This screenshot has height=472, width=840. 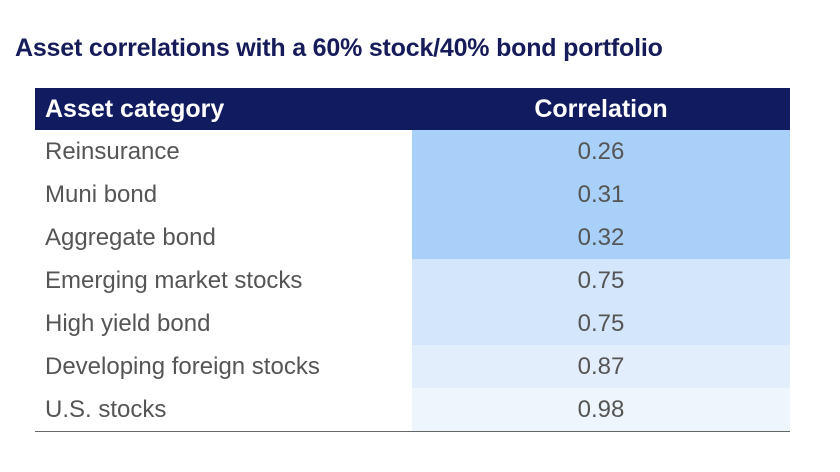 I want to click on table-row: Muni bond 0.31, so click(x=412, y=194).